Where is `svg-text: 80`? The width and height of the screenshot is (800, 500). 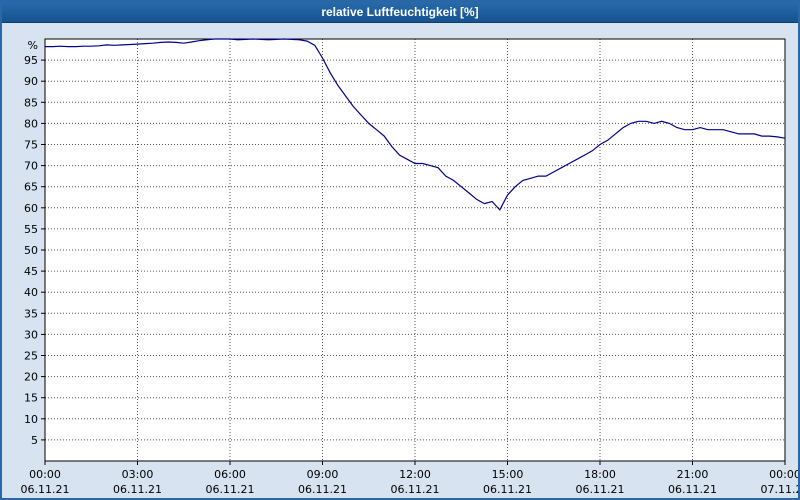
svg-text: 80 is located at coordinates (31, 123).